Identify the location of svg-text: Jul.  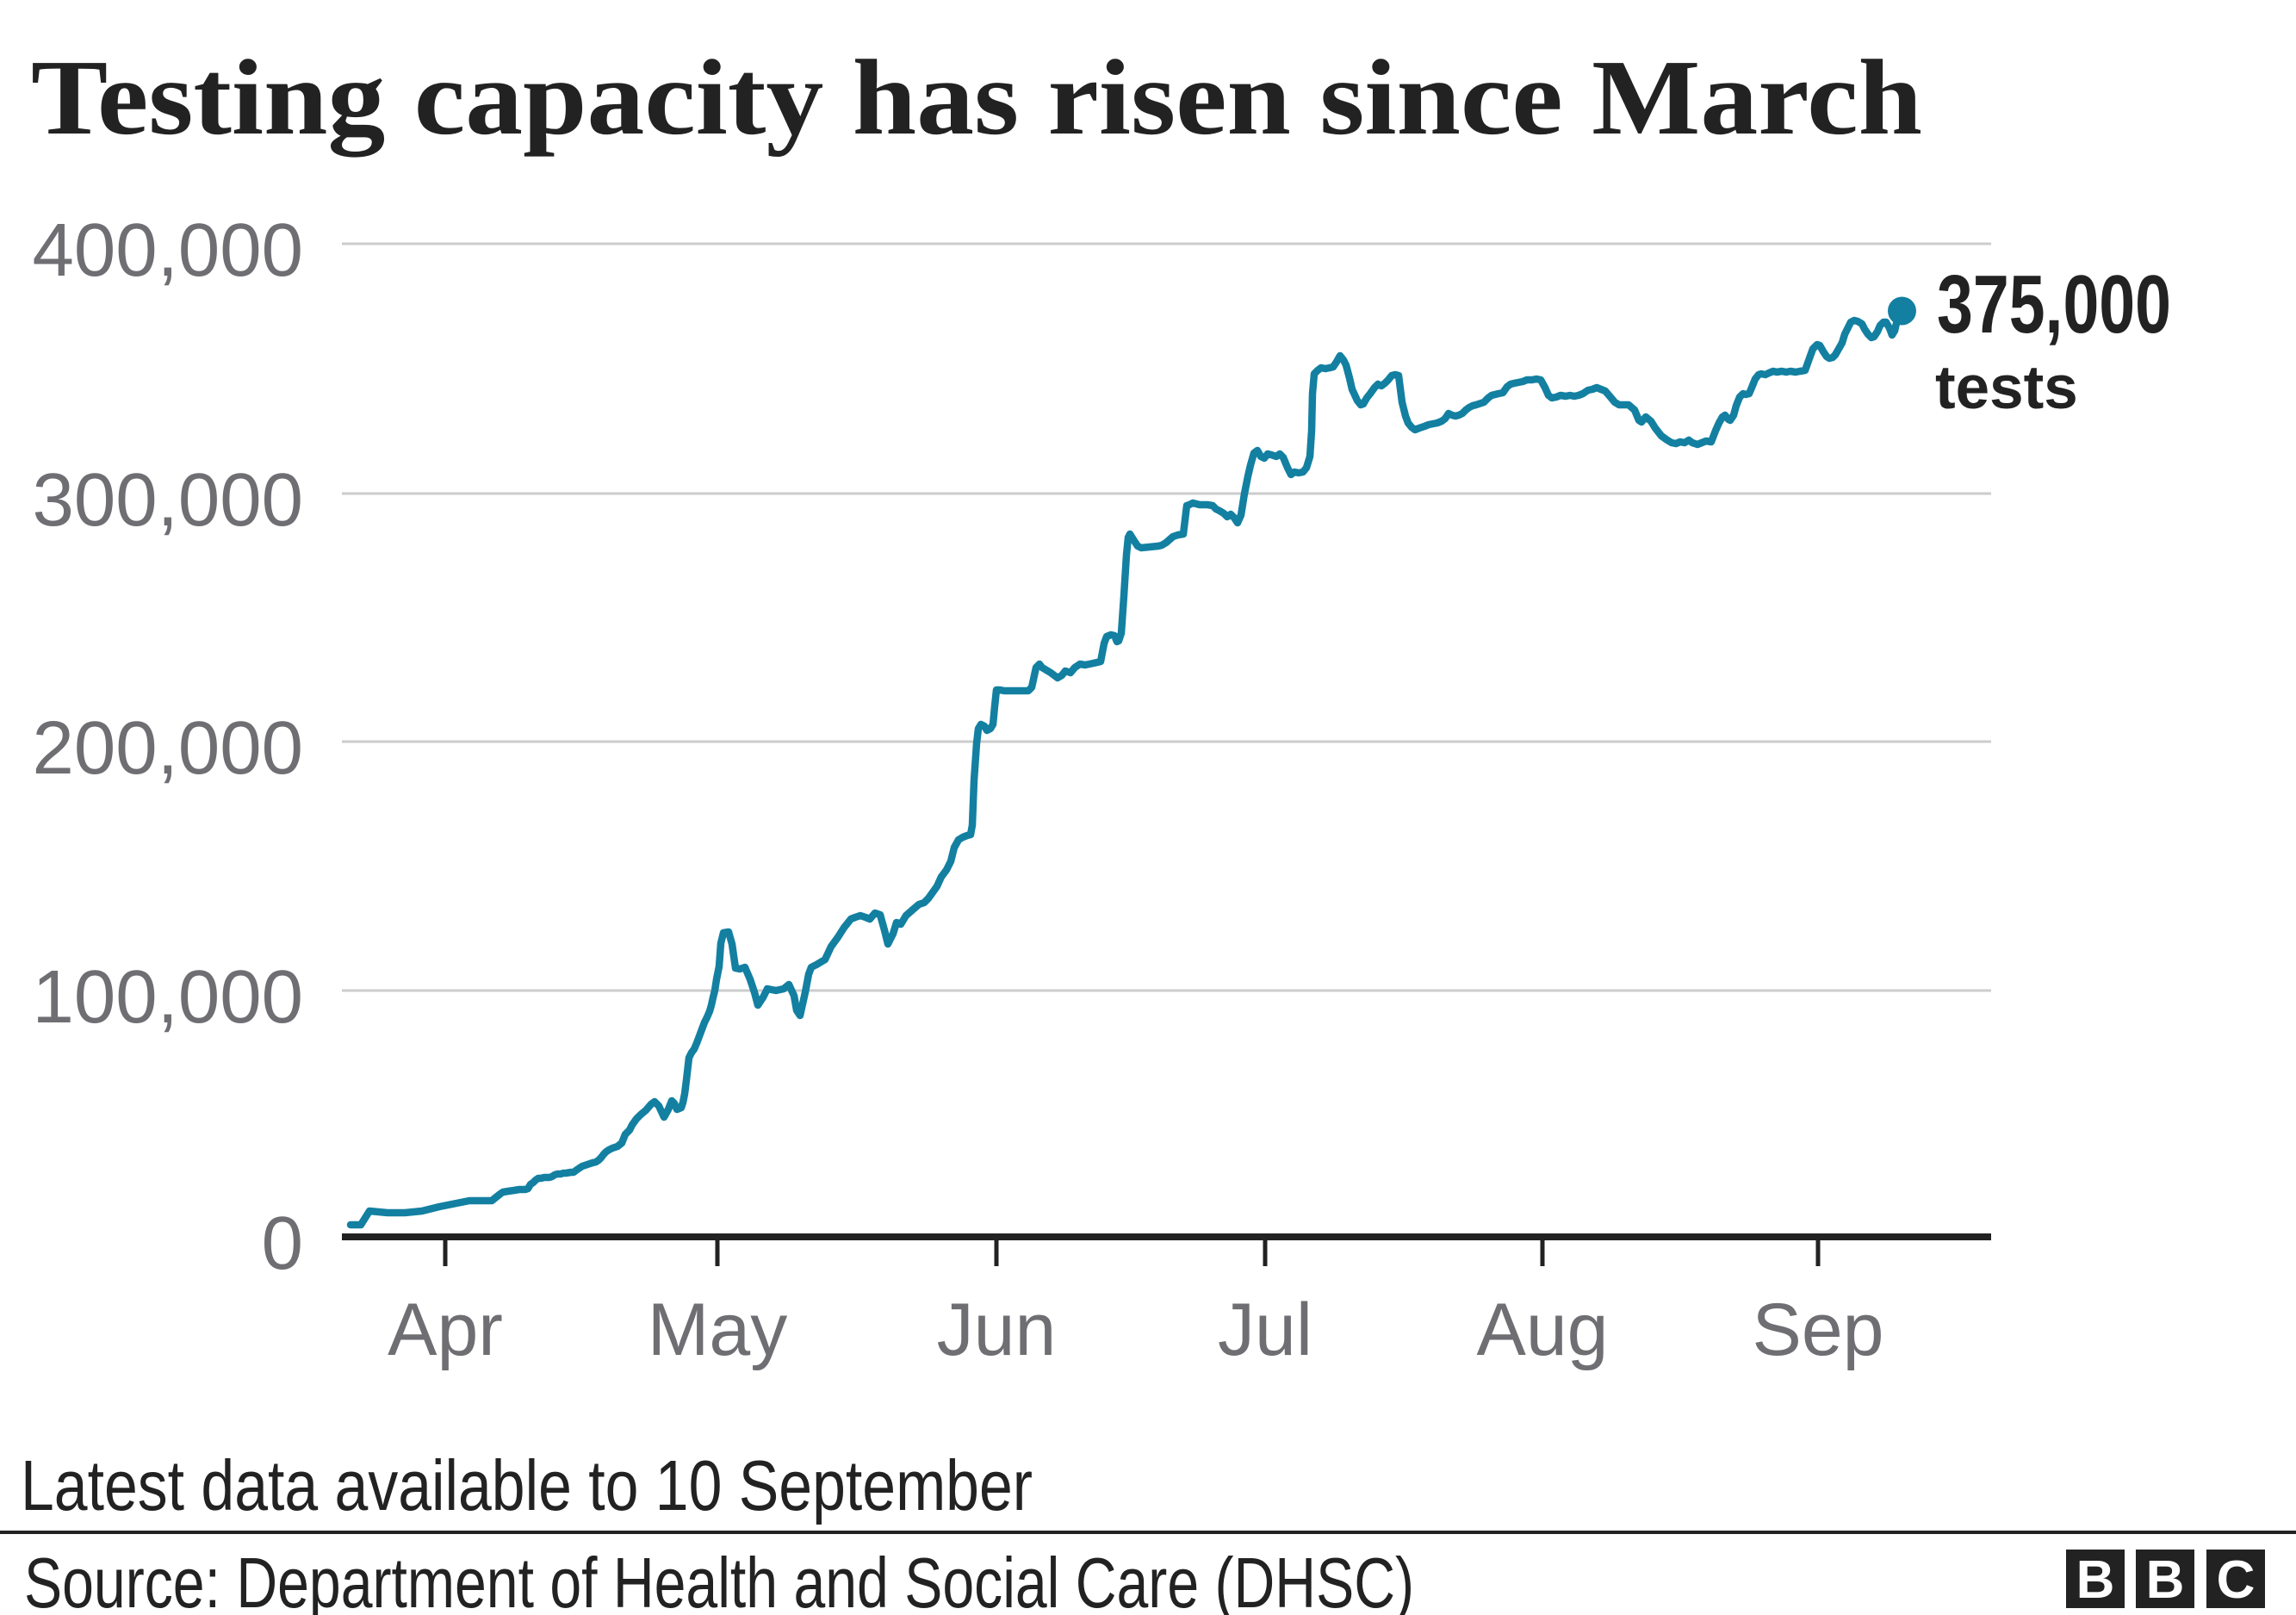
(1265, 1330).